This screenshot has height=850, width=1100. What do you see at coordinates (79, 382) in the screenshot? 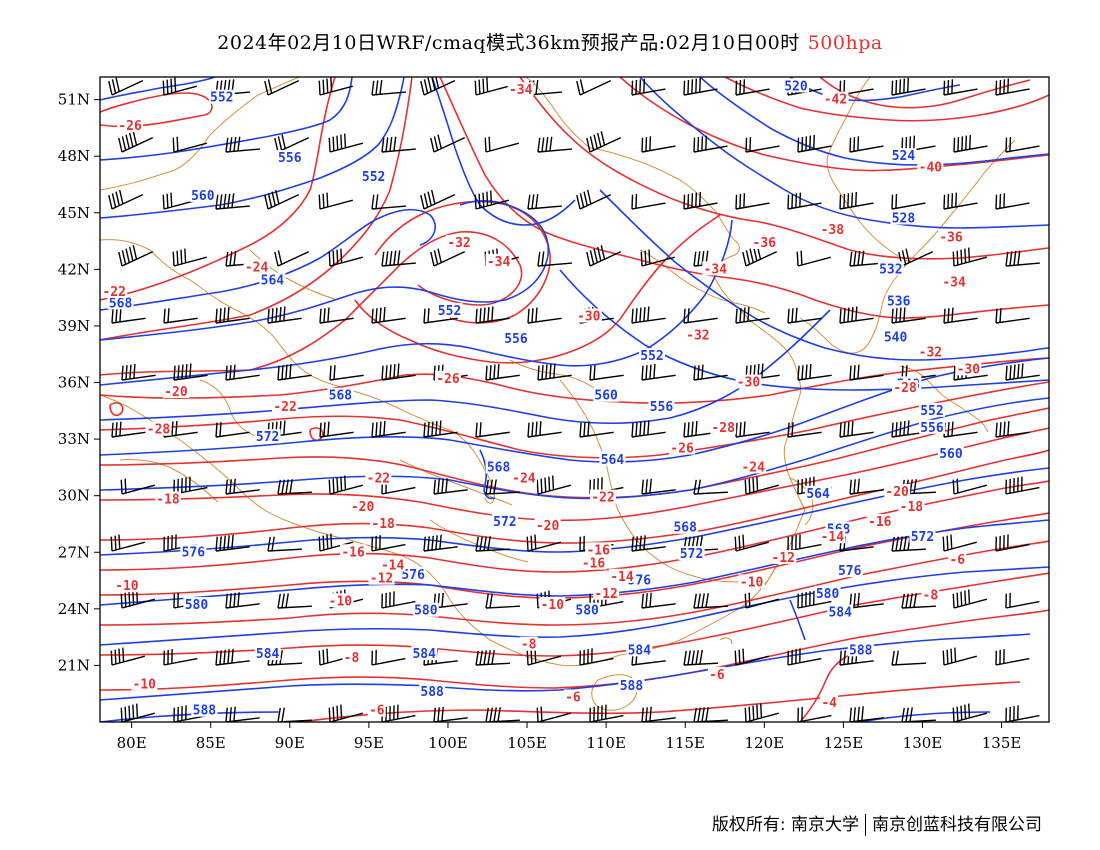
I see `latitude-axis: 51N 48N 45N 42N 39N 36N 33N 30N 27N 24N 21N` at bounding box center [79, 382].